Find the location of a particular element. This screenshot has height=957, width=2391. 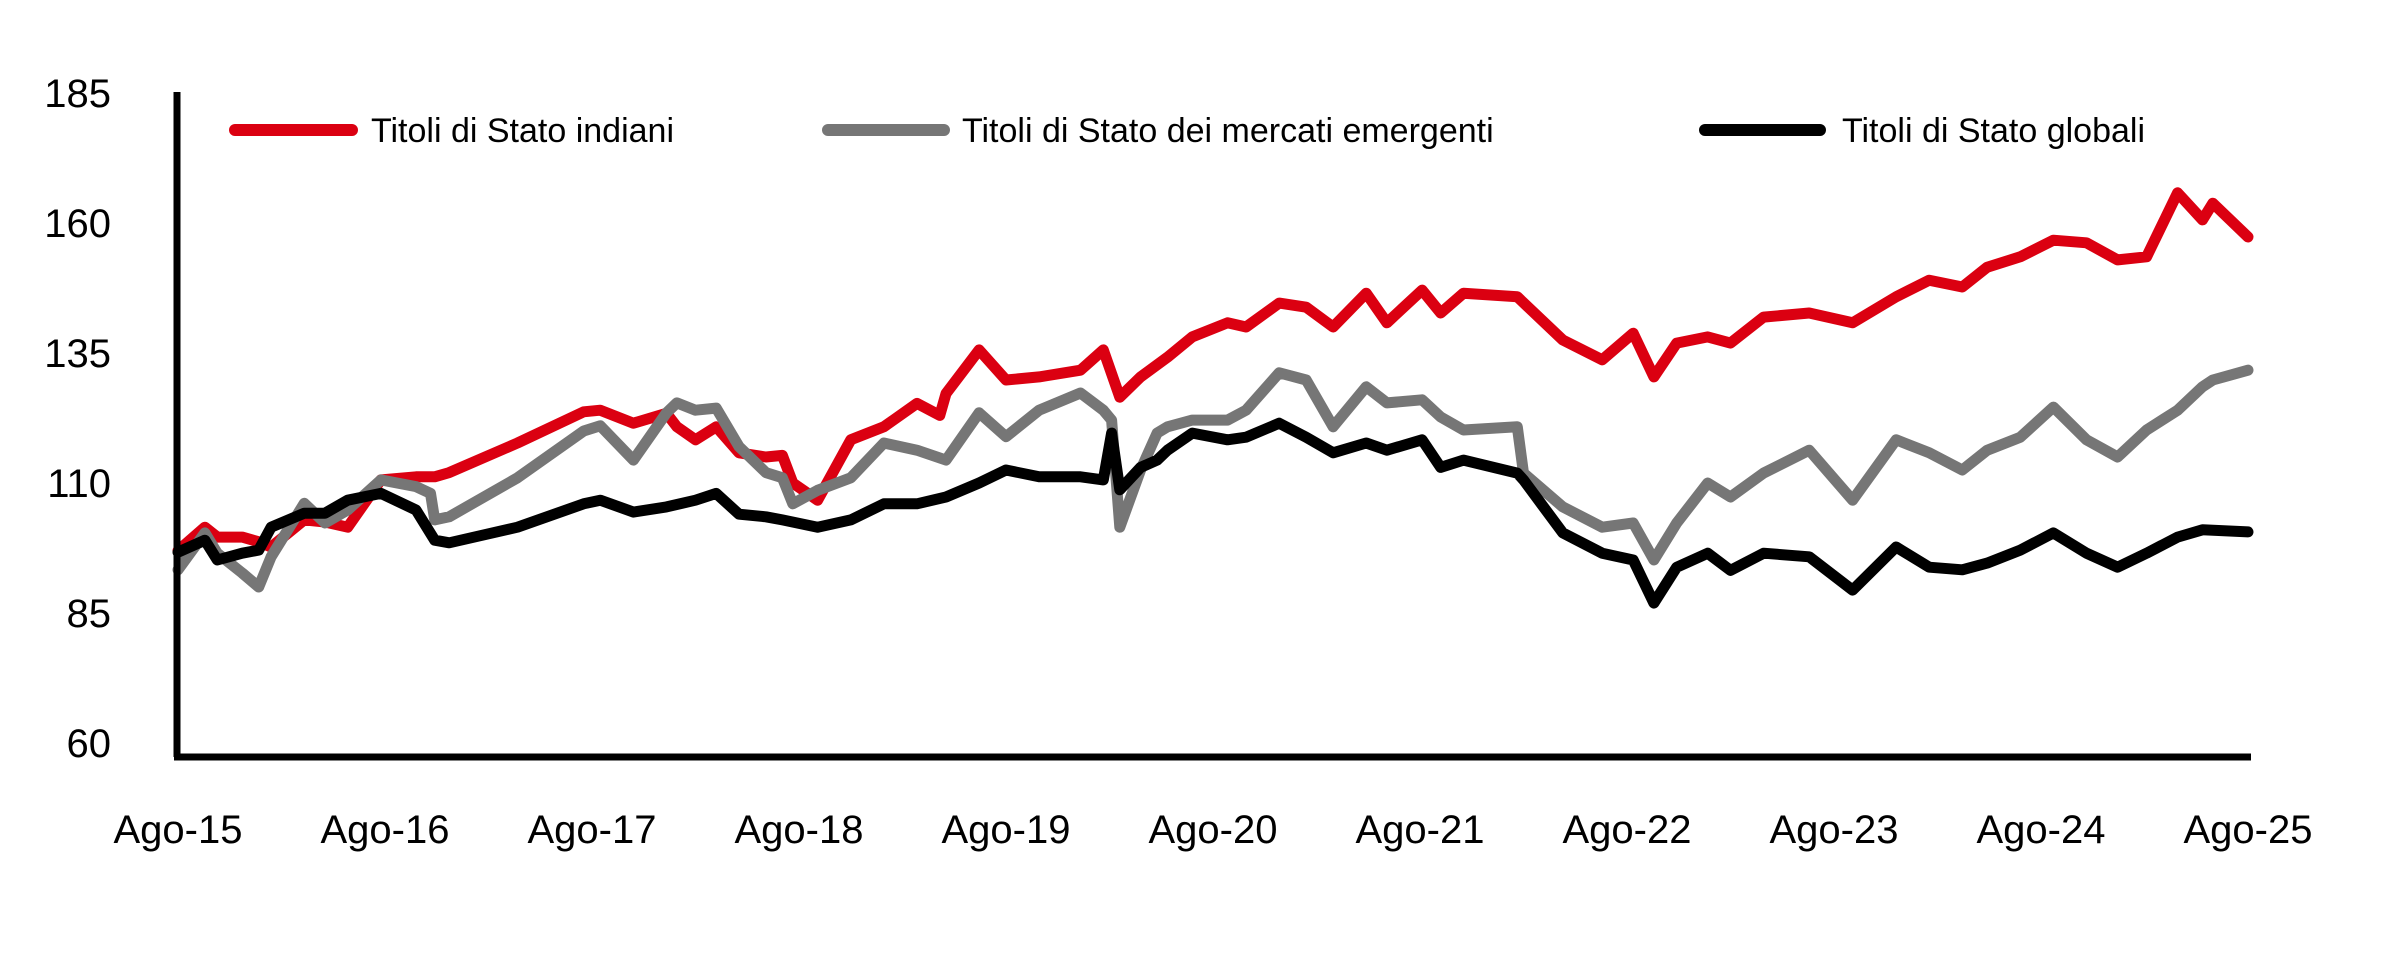

y-tick-label: 135 is located at coordinates (77, 354).